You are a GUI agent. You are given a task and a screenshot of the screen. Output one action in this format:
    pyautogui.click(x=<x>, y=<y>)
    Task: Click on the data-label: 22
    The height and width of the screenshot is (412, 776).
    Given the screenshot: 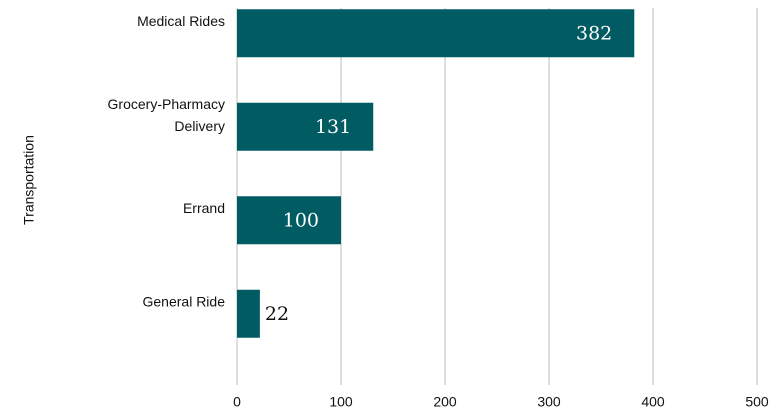 What is the action you would take?
    pyautogui.click(x=277, y=314)
    